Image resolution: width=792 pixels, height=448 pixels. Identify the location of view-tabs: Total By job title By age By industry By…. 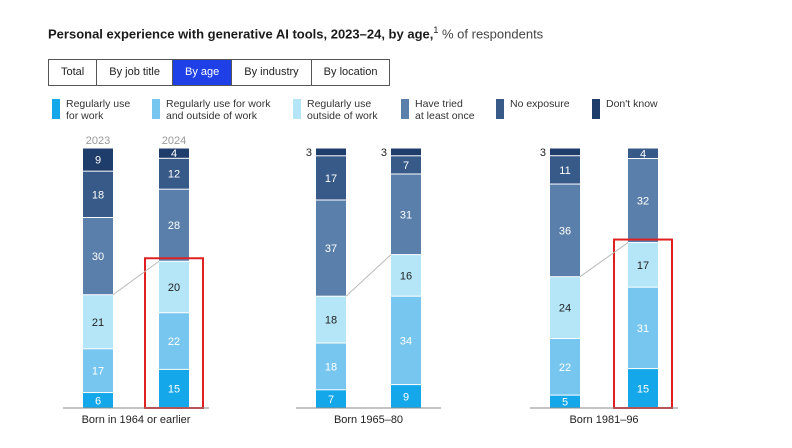
(219, 72).